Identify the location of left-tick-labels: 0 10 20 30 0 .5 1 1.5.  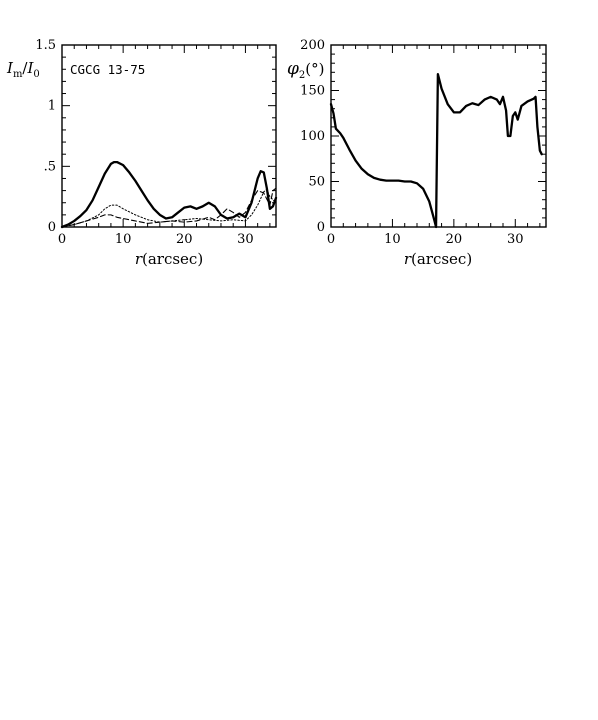
(144, 142).